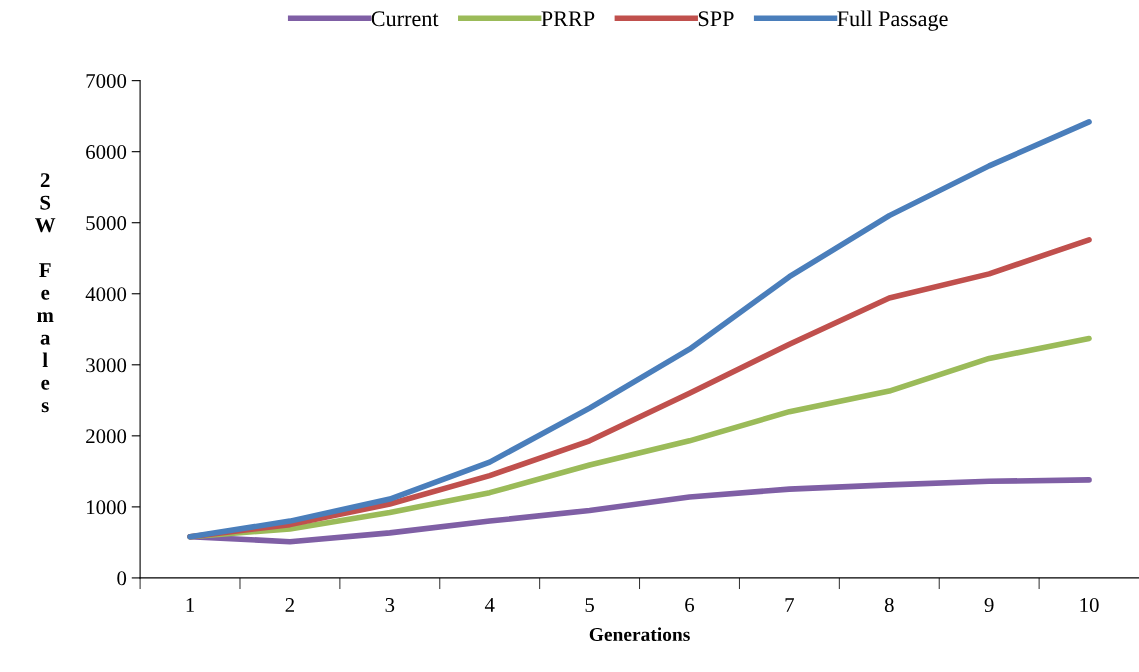  What do you see at coordinates (106, 152) in the screenshot?
I see `y-tick-label: 6000` at bounding box center [106, 152].